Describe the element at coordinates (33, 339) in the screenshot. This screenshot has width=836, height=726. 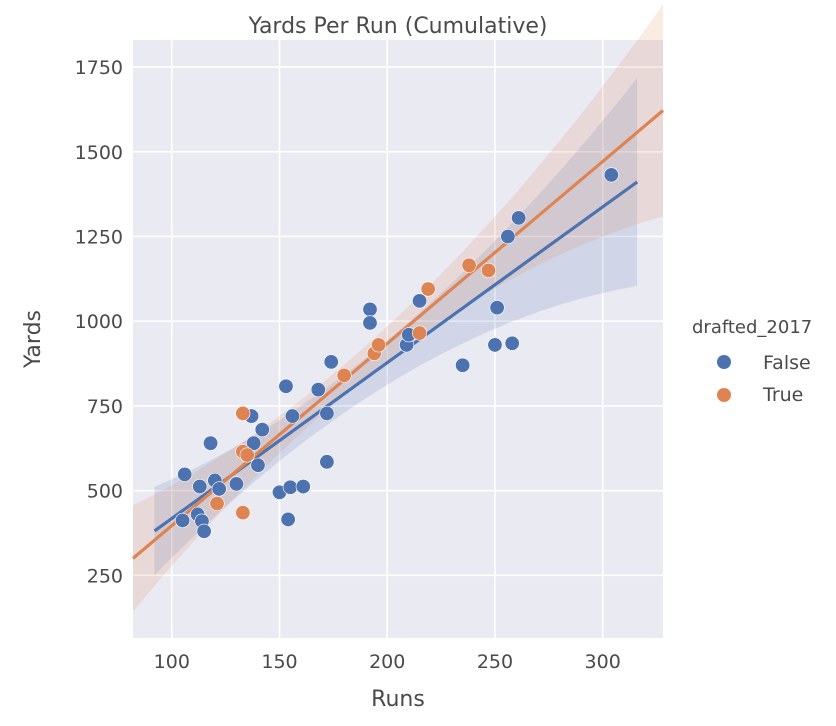
I see `y-axis-label: Yards` at that location.